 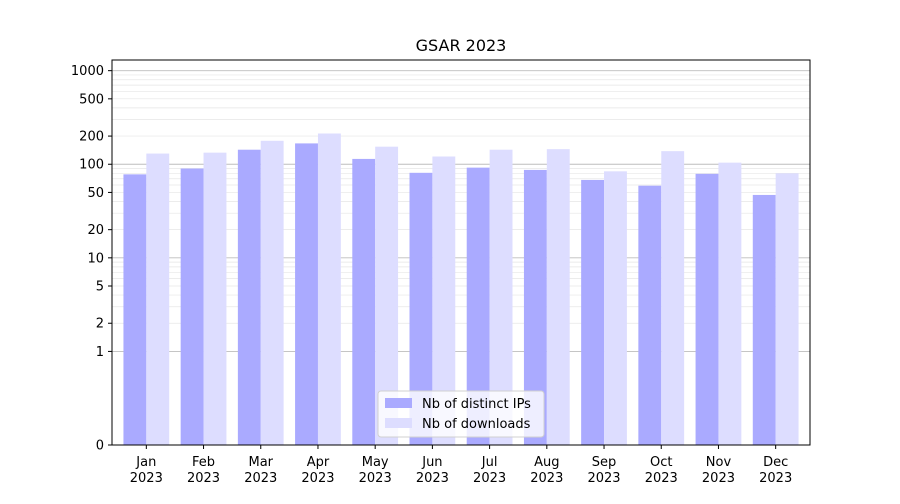 What do you see at coordinates (603, 470) in the screenshot?
I see `x-tick-label: Sep 2023` at bounding box center [603, 470].